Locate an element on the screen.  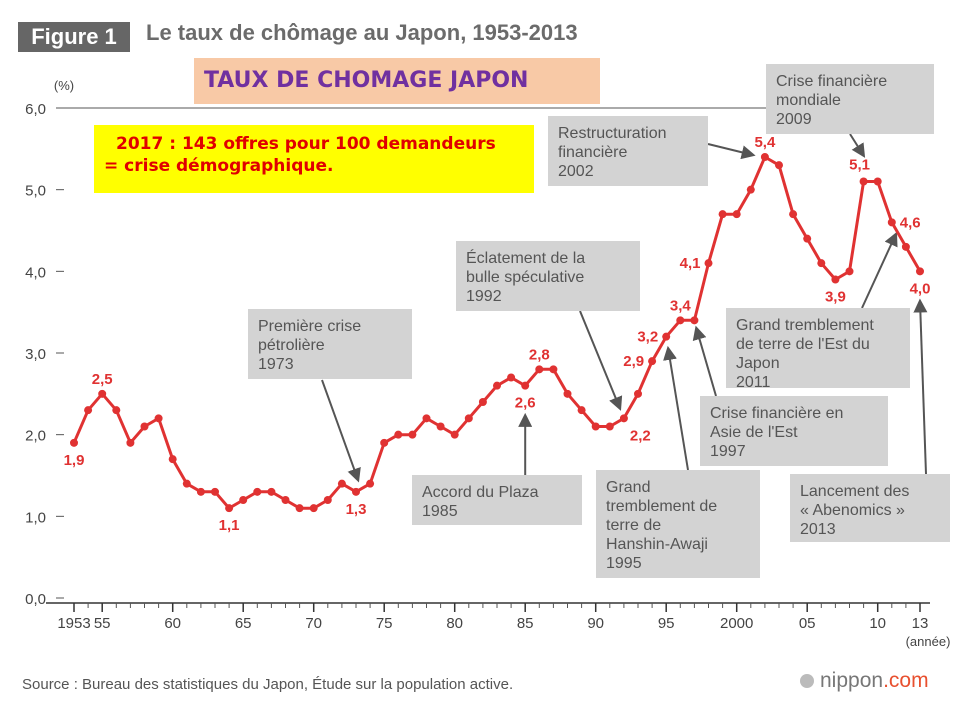
arrow-asie is located at coordinates (704, 361).